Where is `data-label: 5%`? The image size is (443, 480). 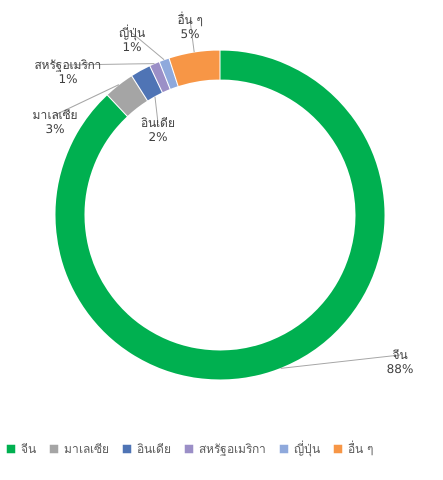 data-label: 5% is located at coordinates (190, 34).